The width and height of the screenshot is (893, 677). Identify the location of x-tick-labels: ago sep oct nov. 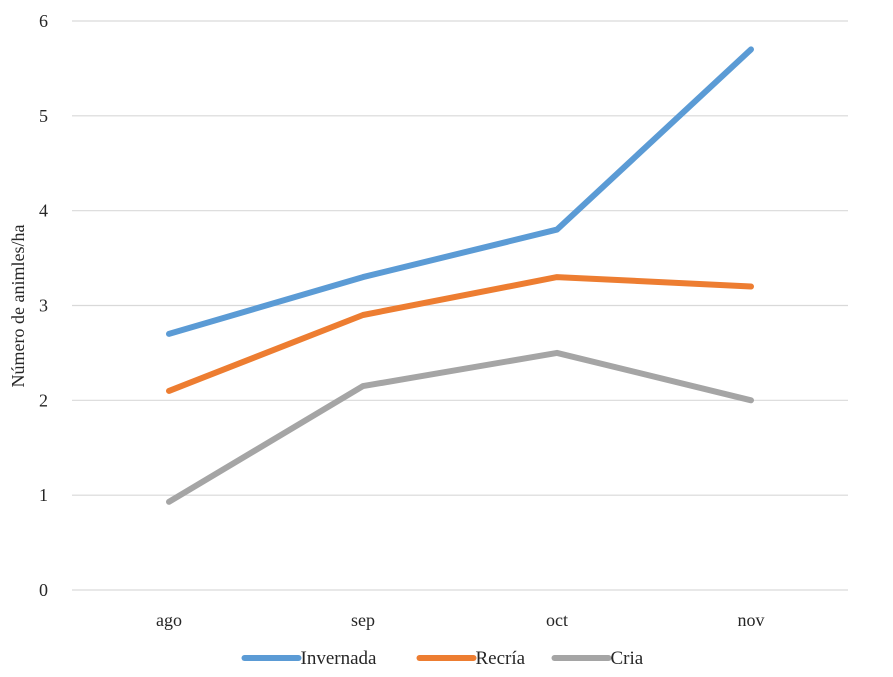
(460, 620).